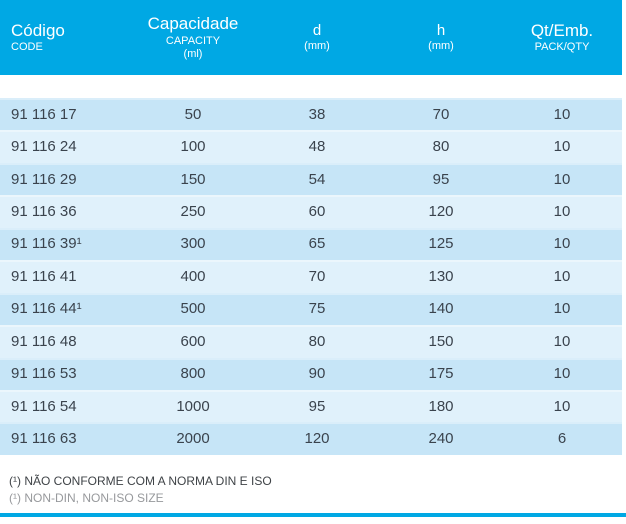 This screenshot has width=626, height=524. I want to click on table-row: 91 116 41 400 70 130 10, so click(311, 276).